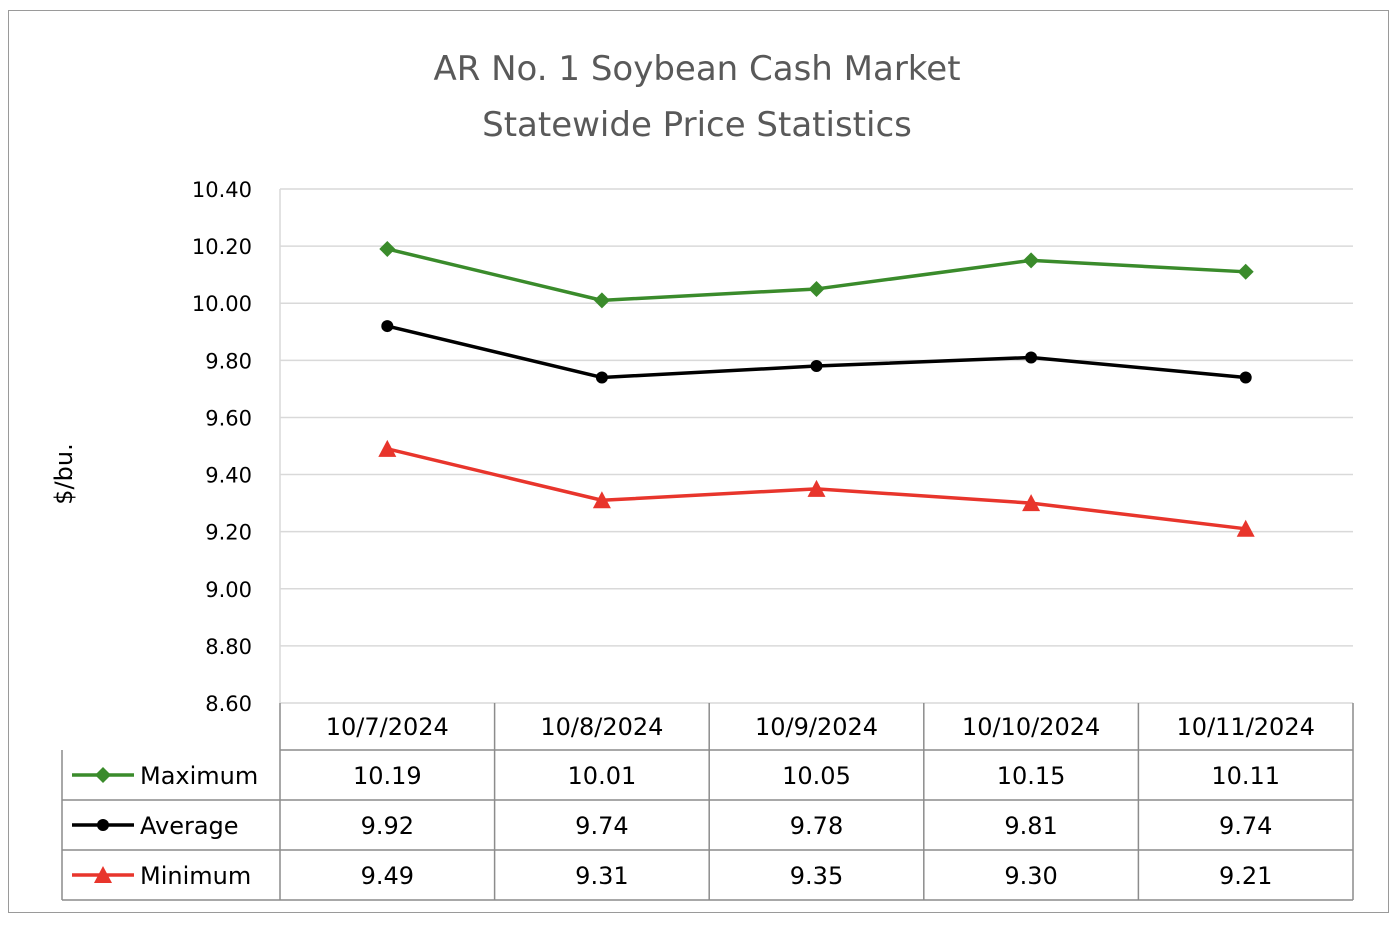  I want to click on average-table-value: 9.92, so click(387, 826).